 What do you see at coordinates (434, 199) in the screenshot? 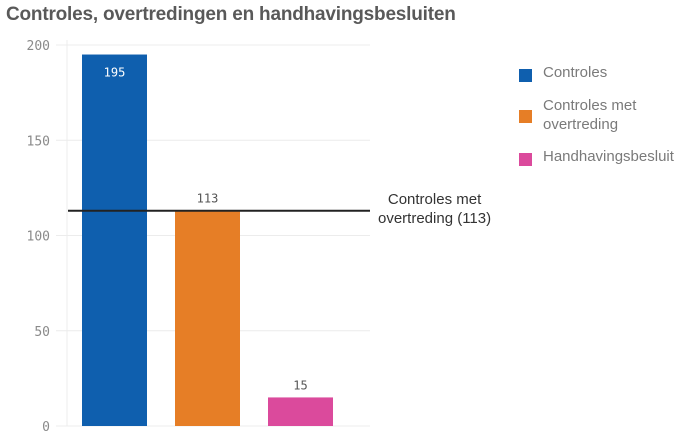
I see `reference-line-label-line1: Controles met` at bounding box center [434, 199].